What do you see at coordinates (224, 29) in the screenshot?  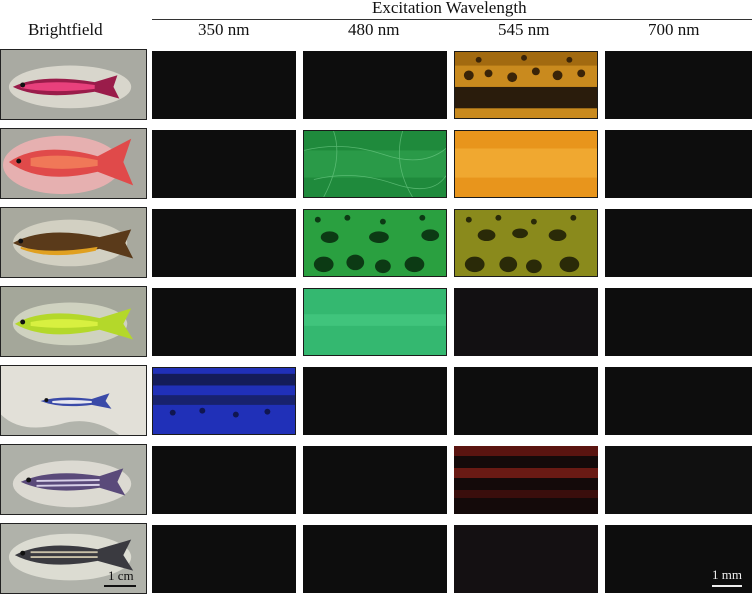 I see `wavelength-header-350: 350 nm` at bounding box center [224, 29].